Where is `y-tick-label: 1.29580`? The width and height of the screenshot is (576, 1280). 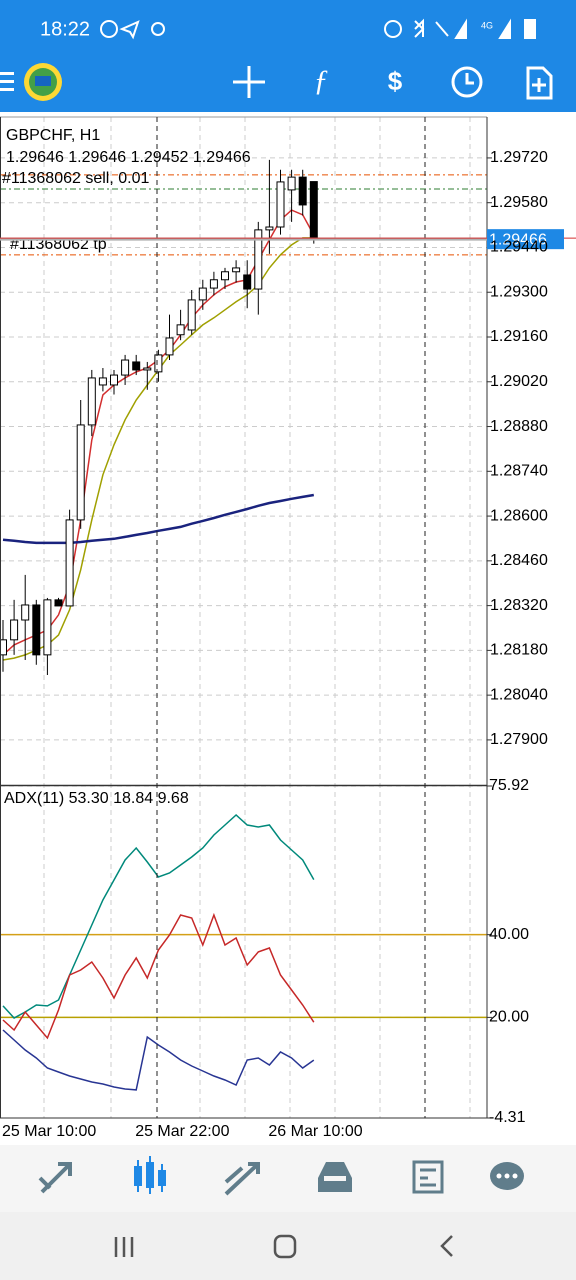
y-tick-label: 1.29580 is located at coordinates (519, 202).